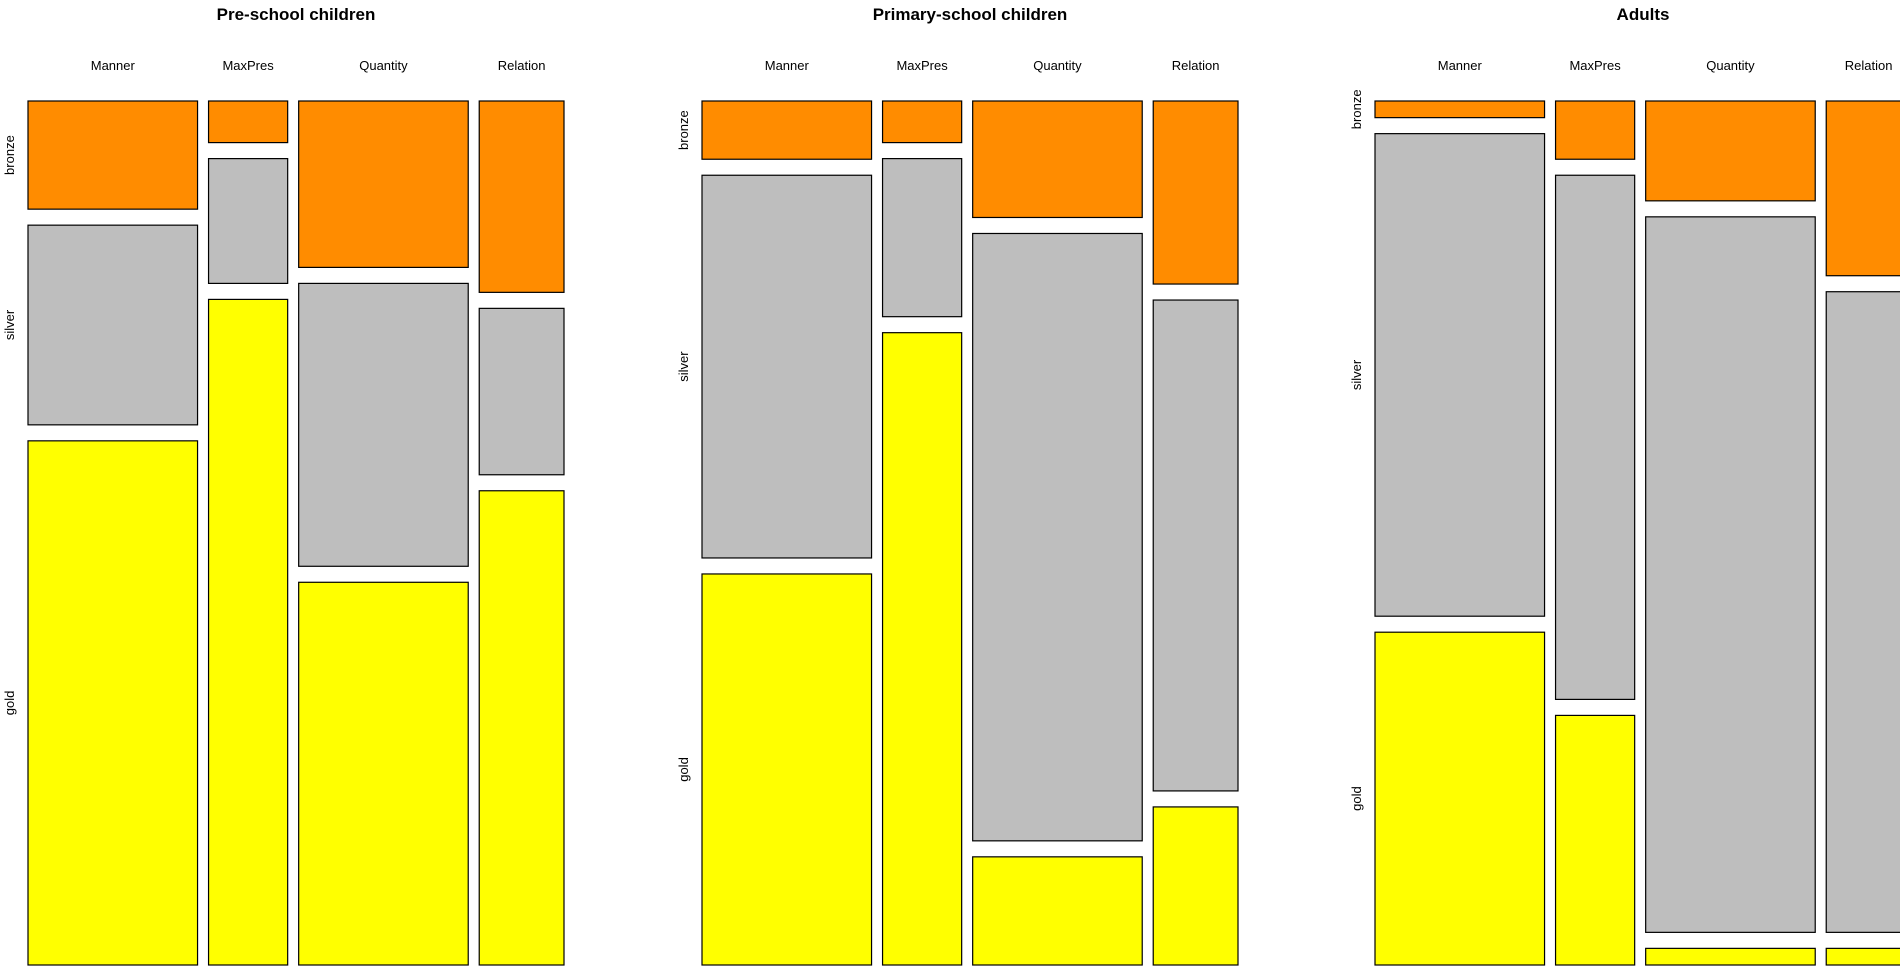 The height and width of the screenshot is (979, 1900). Describe the element at coordinates (296, 14) in the screenshot. I see `panel-title: Pre-school children` at that location.